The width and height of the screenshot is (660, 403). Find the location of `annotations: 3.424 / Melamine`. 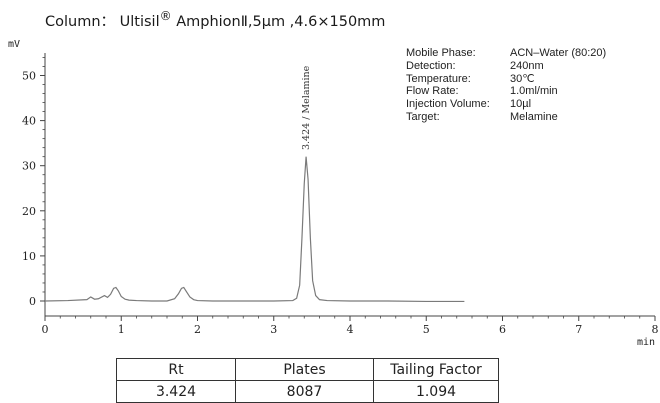

annotations: 3.424 / Melamine is located at coordinates (306, 107).